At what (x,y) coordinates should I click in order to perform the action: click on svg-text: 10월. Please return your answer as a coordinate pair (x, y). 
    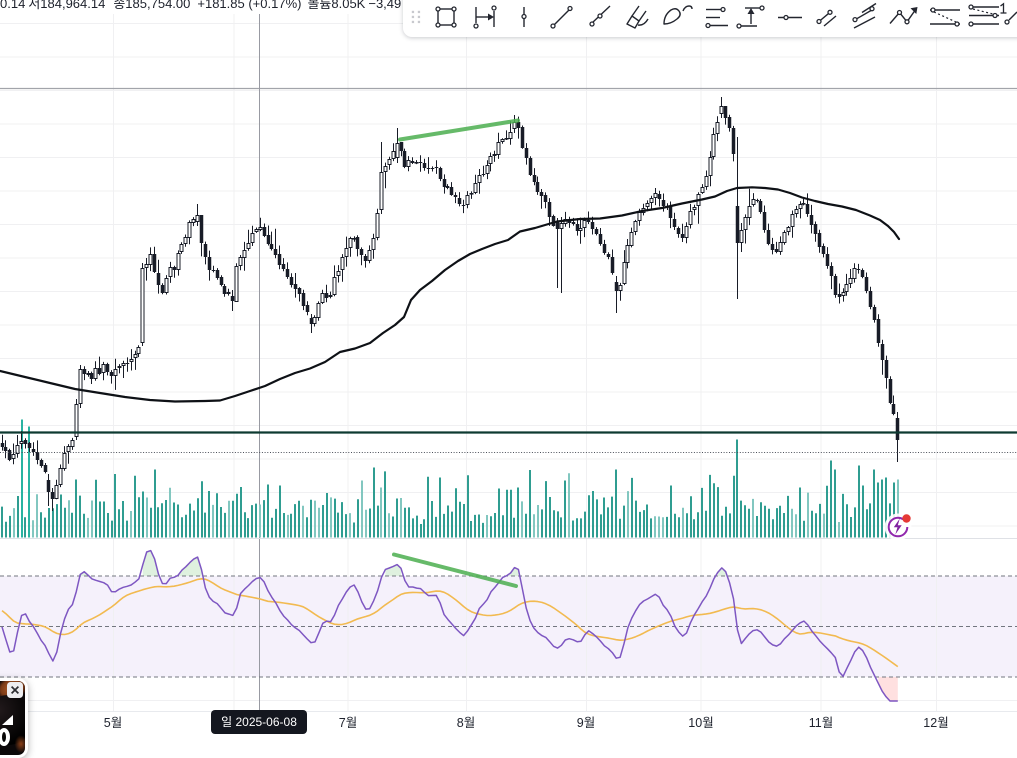
    Looking at the image, I should click on (700, 723).